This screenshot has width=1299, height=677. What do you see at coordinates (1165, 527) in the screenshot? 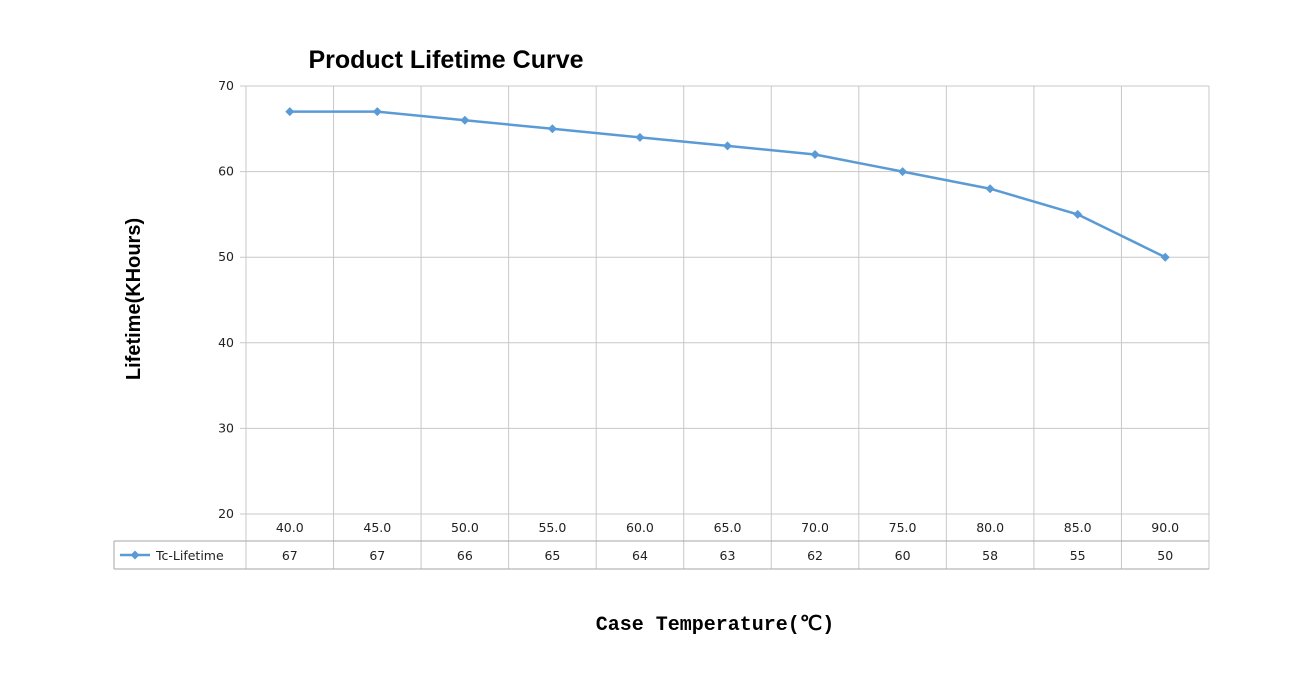
I see `x-tick-label: 90.0` at bounding box center [1165, 527].